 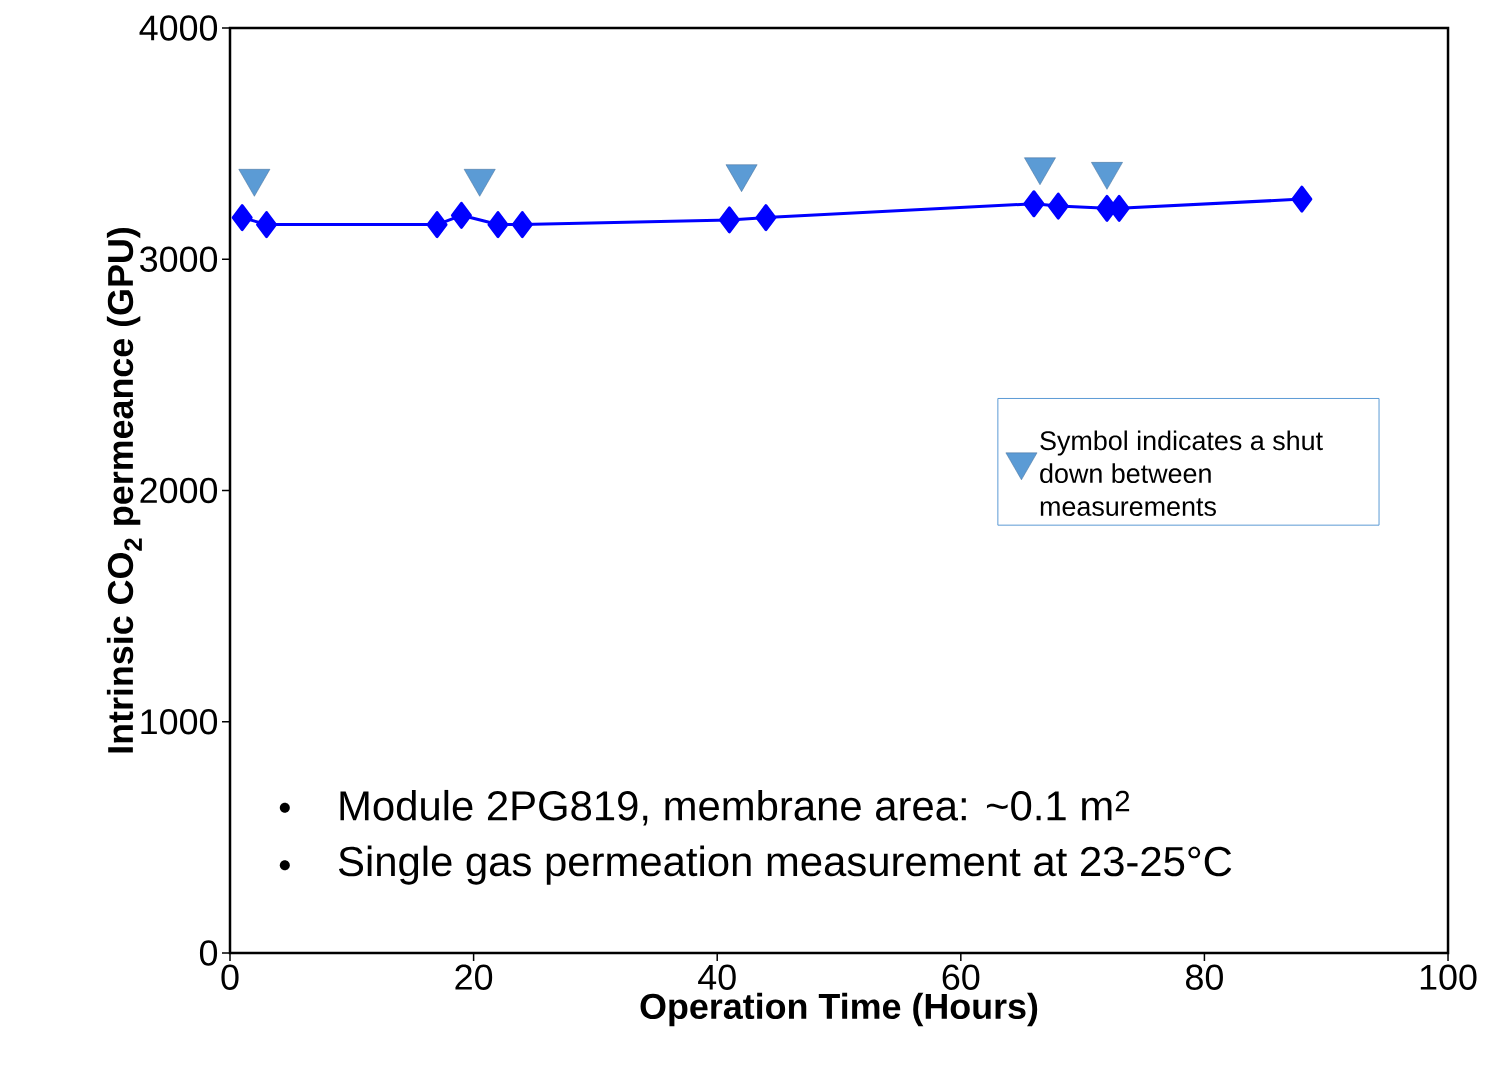 I want to click on y-axis-title: Intrinsic CO$_{2}$ permeance (GPU), so click(x=124, y=490).